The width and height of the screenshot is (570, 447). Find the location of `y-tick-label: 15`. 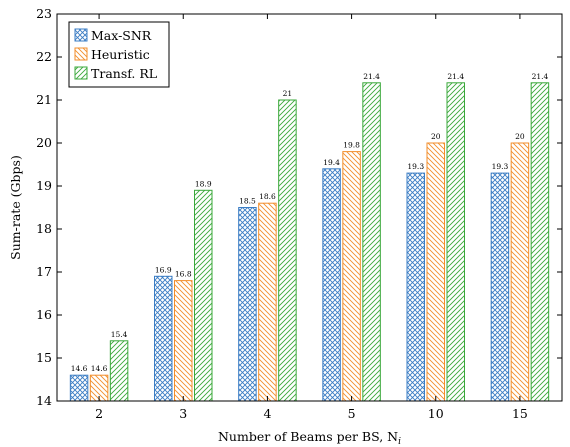

y-tick-label: 15 is located at coordinates (44, 357).